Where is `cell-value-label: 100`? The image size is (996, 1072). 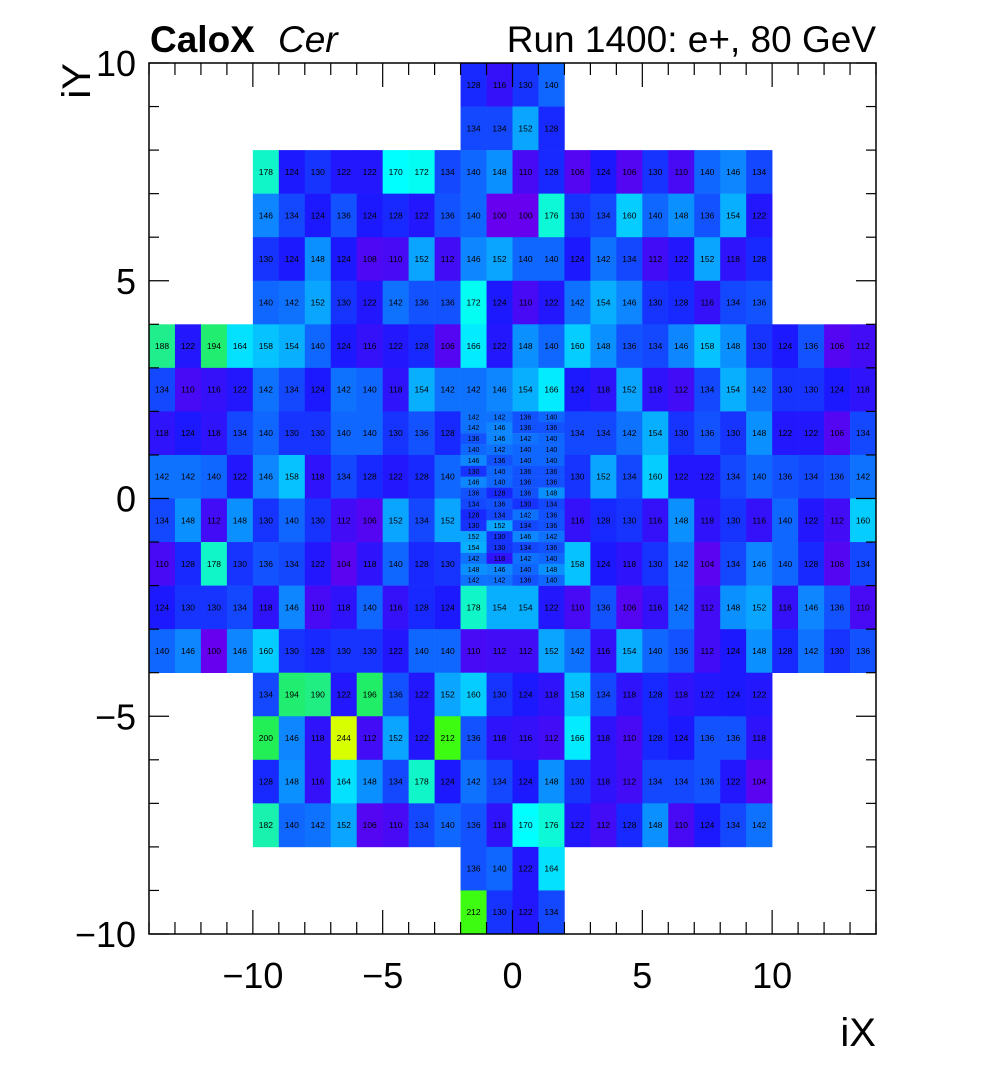 cell-value-label: 100 is located at coordinates (499, 215).